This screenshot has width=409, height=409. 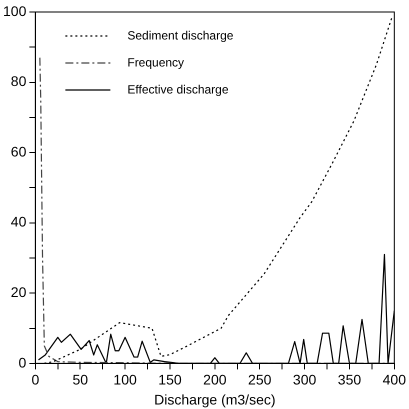 I want to click on x-axis-title: Discharge (m3/sec), so click(x=215, y=399).